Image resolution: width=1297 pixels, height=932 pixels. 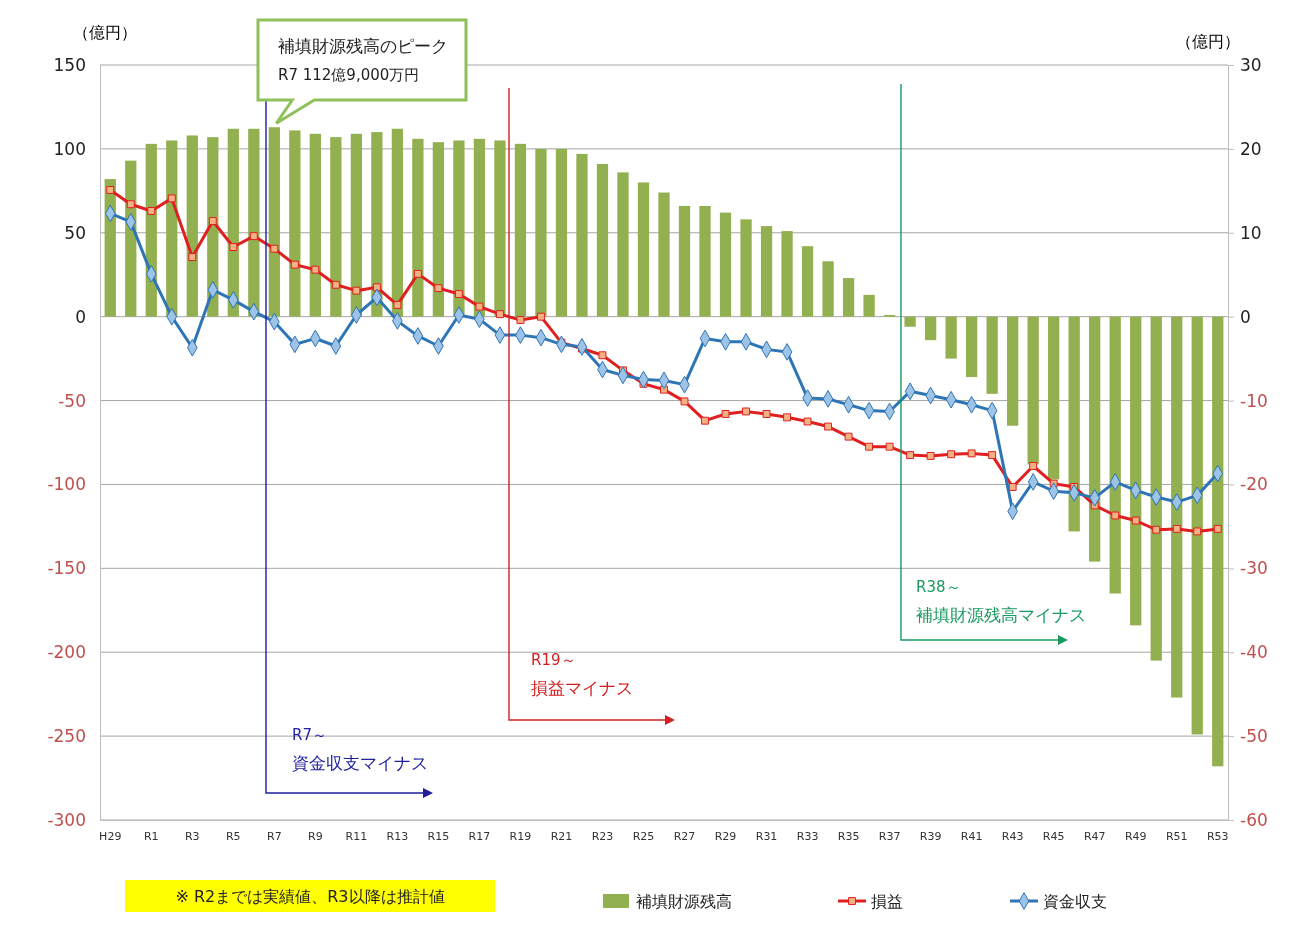 What do you see at coordinates (315, 836) in the screenshot?
I see `x-tick-label: R9` at bounding box center [315, 836].